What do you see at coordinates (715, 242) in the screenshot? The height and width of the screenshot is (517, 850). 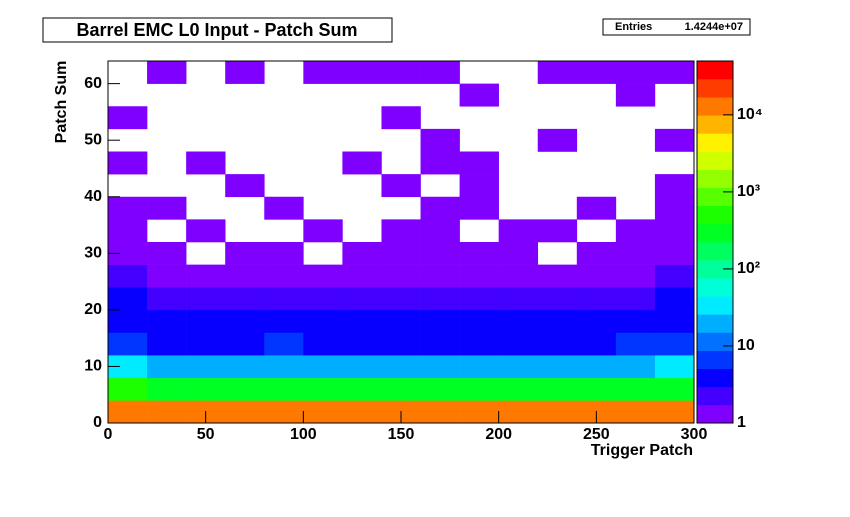 I see `colorbar-frame` at bounding box center [715, 242].